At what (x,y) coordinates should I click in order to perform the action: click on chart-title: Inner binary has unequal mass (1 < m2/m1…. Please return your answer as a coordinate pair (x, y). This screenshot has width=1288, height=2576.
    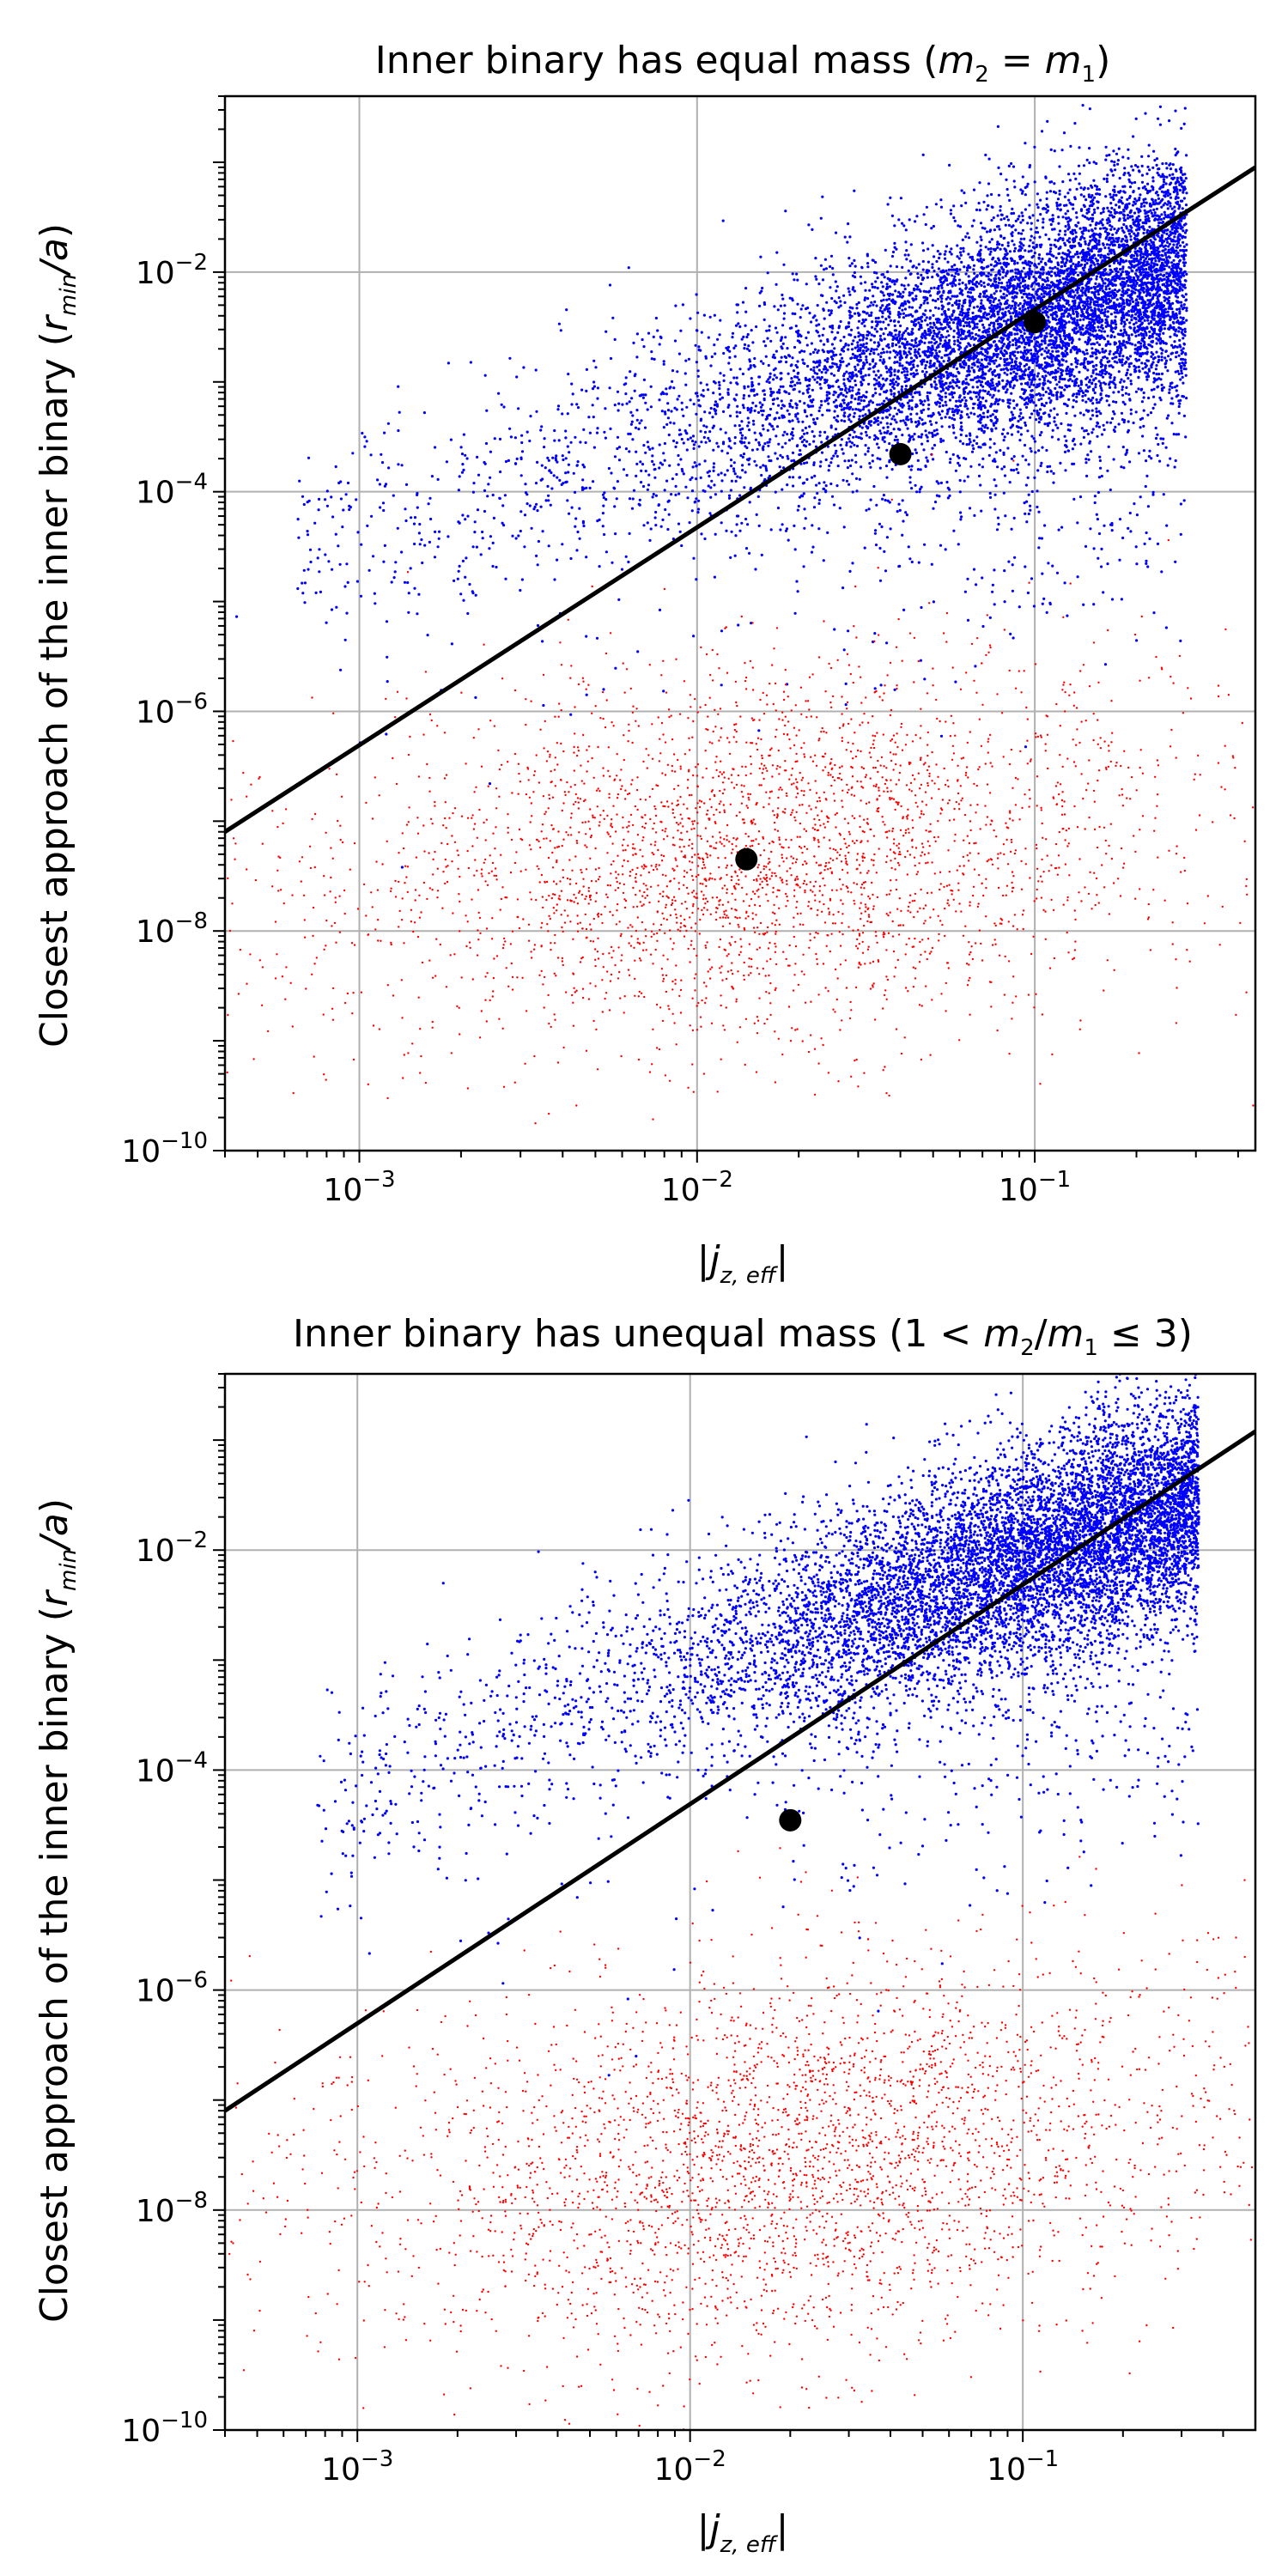
    Looking at the image, I should click on (743, 1336).